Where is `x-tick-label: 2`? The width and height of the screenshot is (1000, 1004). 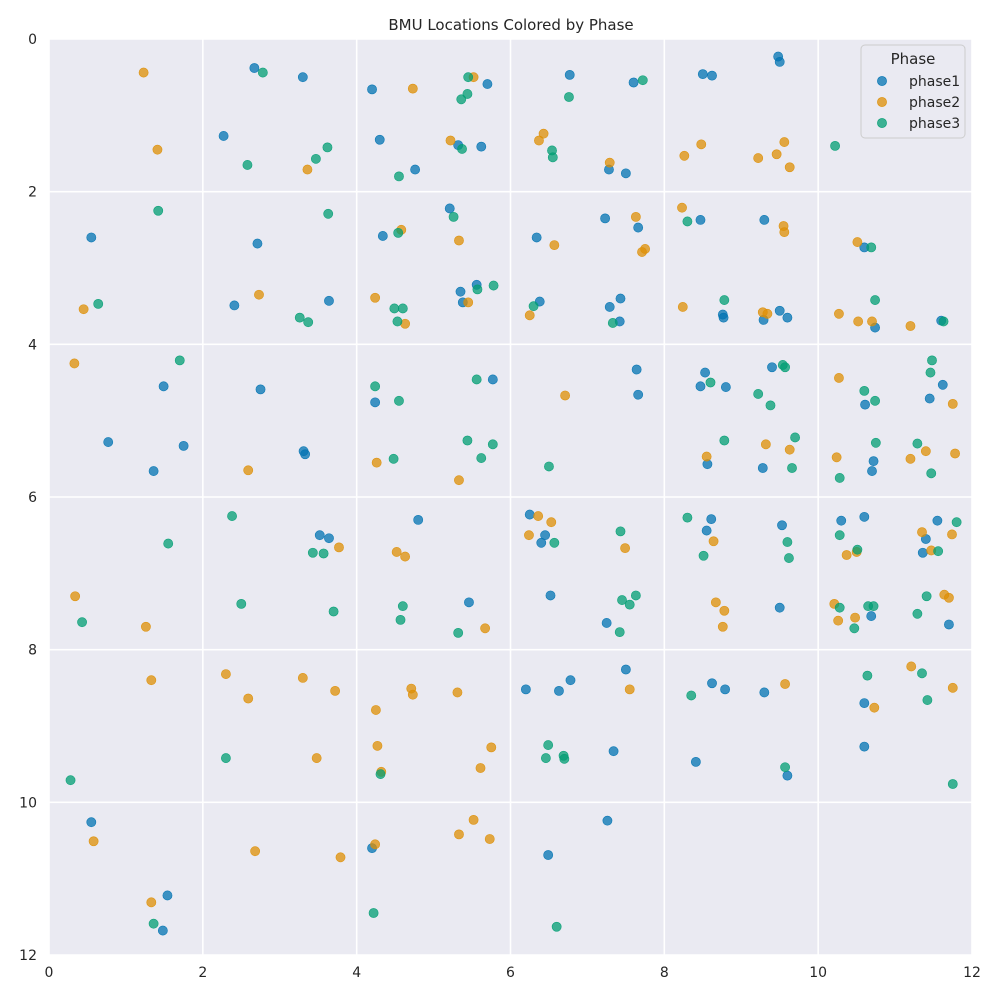 x-tick-label: 2 is located at coordinates (202, 973).